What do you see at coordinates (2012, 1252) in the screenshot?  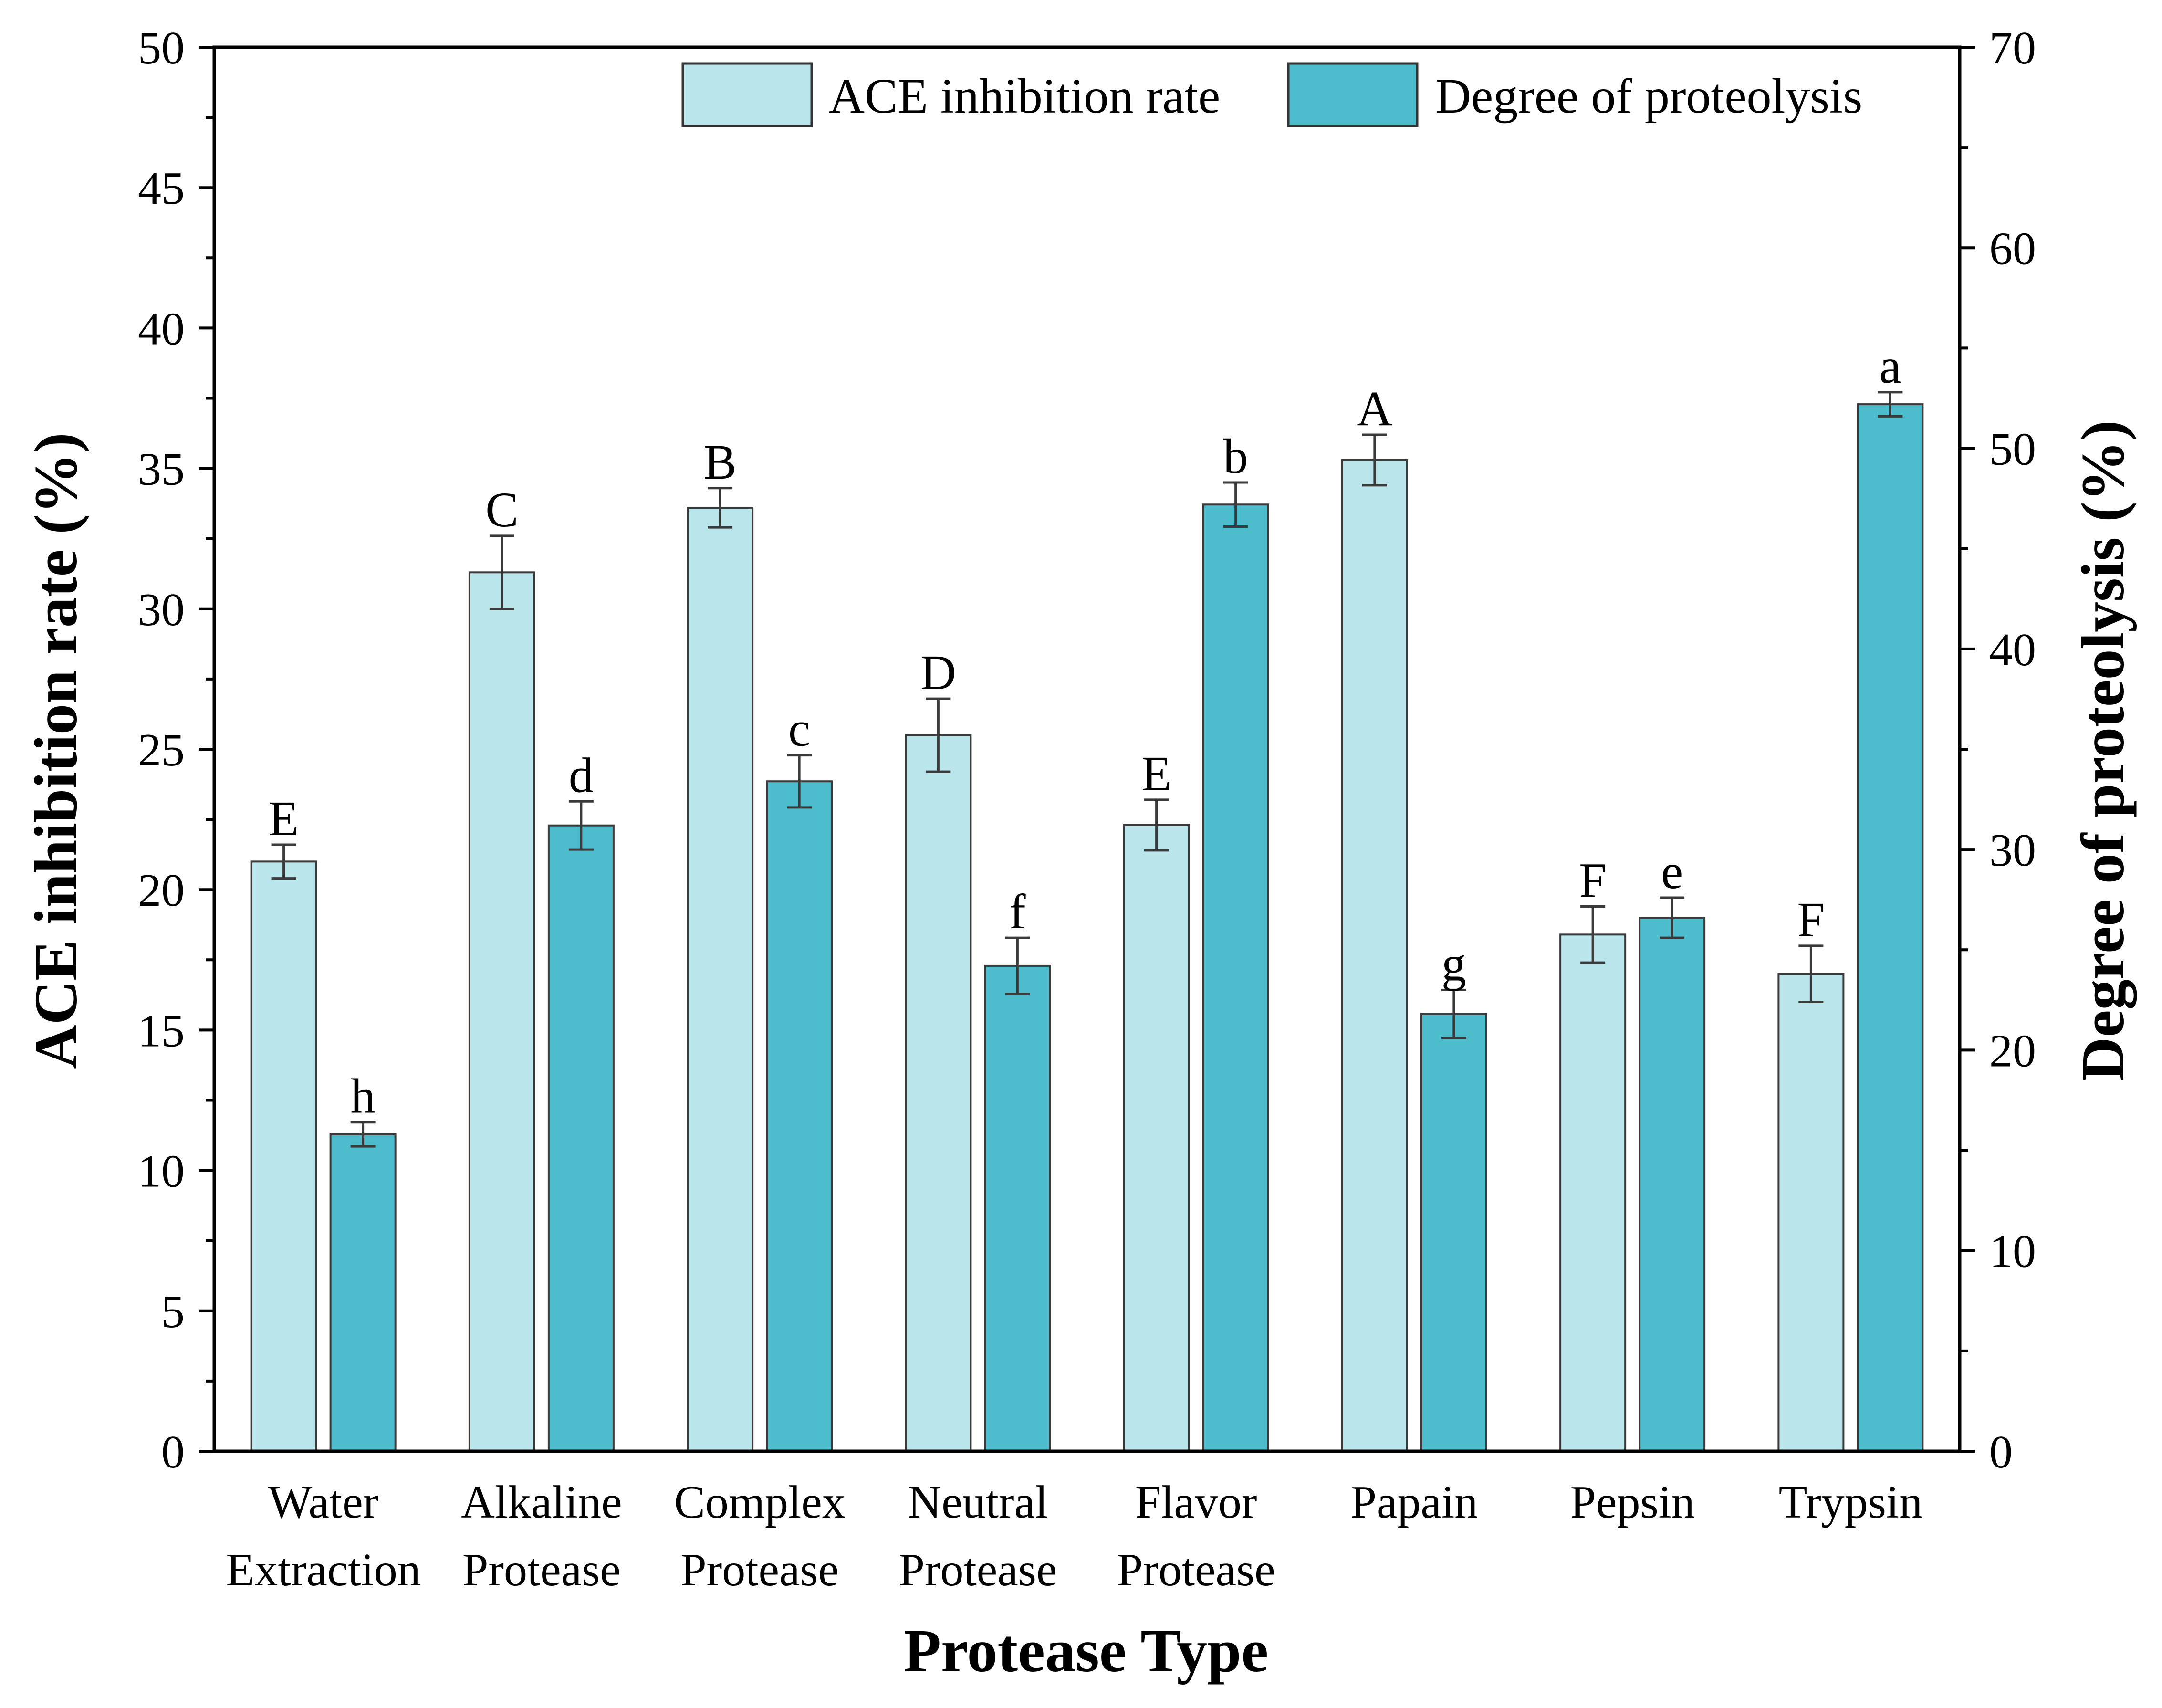 I see `y2-tick-label: 10` at bounding box center [2012, 1252].